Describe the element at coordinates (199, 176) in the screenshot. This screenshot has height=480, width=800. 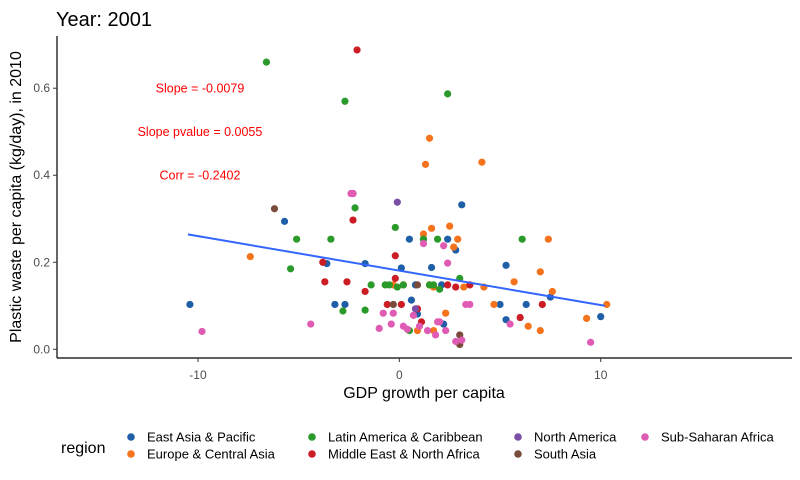
I see `annotation-text: Corr = -0.2402` at that location.